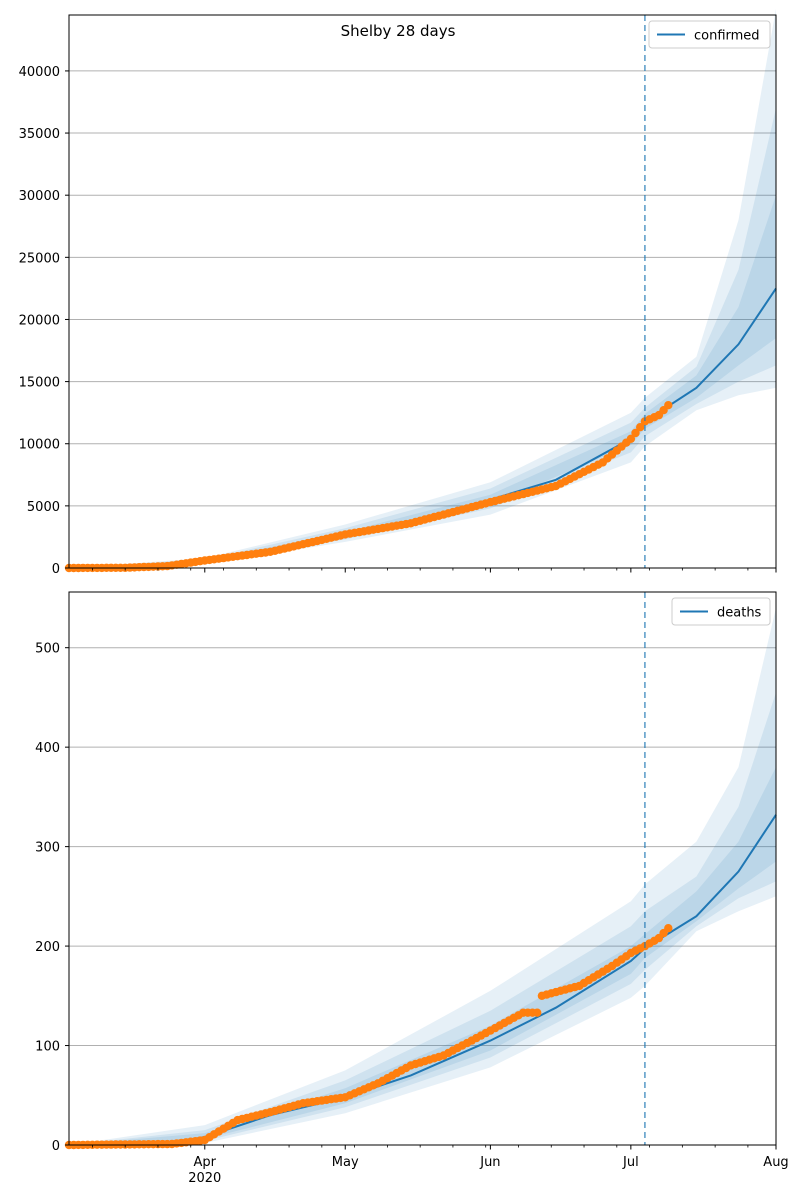 This screenshot has height=1200, width=800. Describe the element at coordinates (205, 1162) in the screenshot. I see `x-tick-label: Apr` at that location.